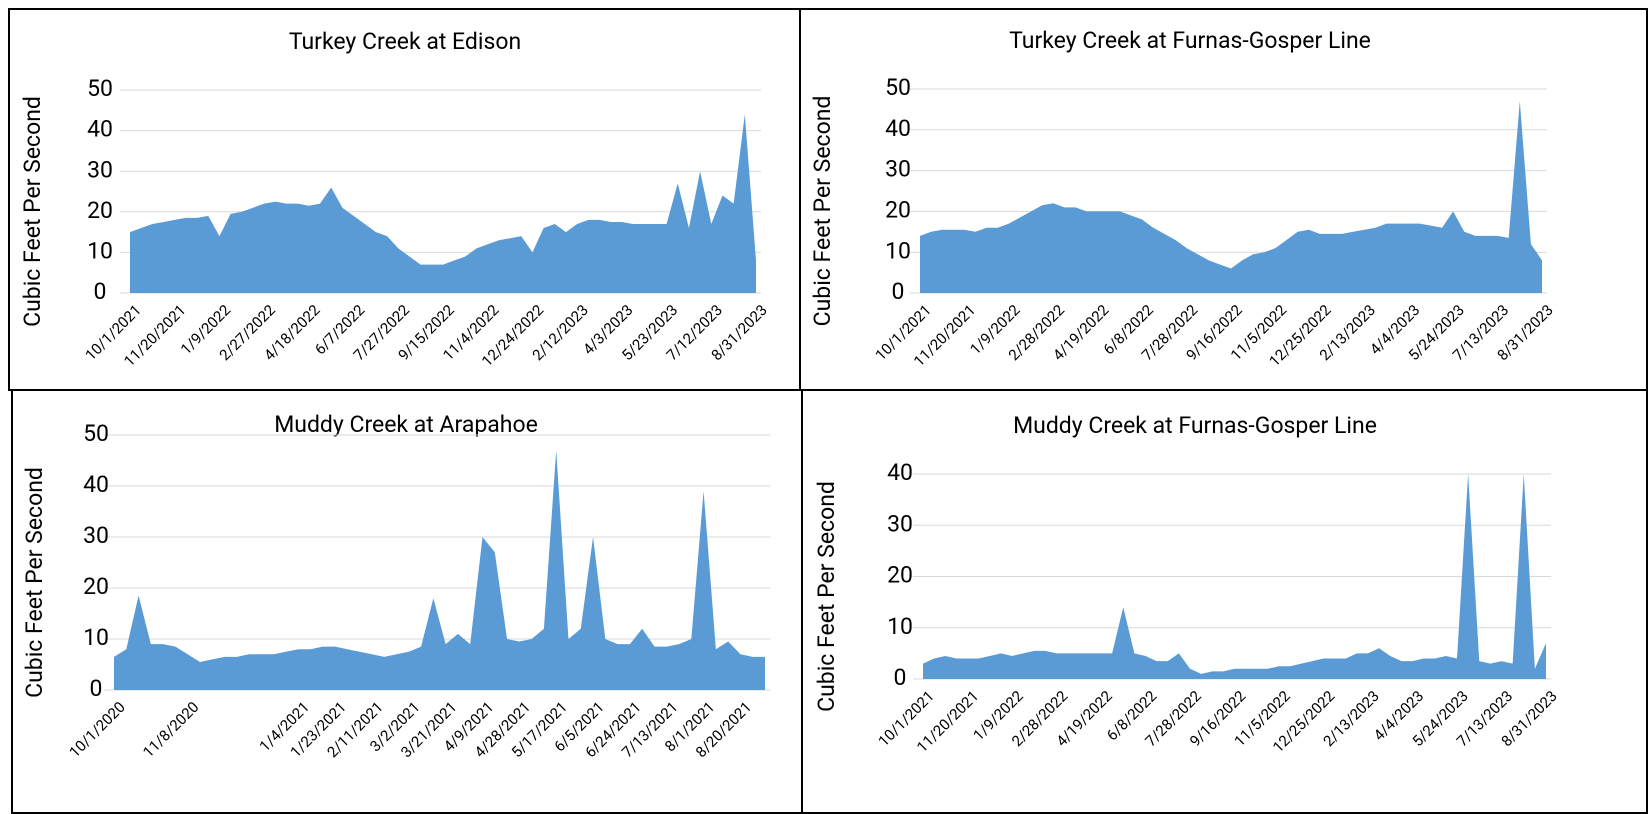  Describe the element at coordinates (1195, 425) in the screenshot. I see `chart-title: Muddy Creek at Furnas-Gosper Line` at that location.